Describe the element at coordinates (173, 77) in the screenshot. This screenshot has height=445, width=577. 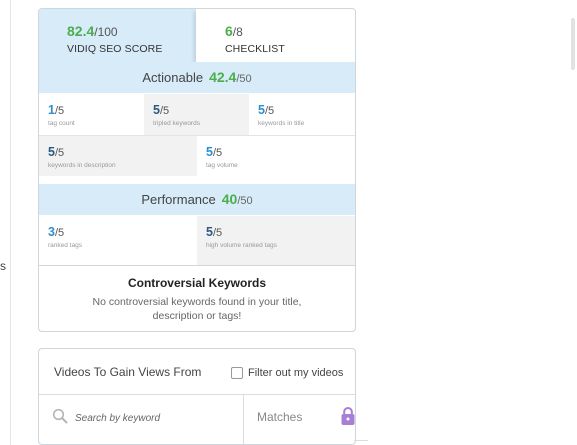
I see `actionable-title: Actionable` at that location.